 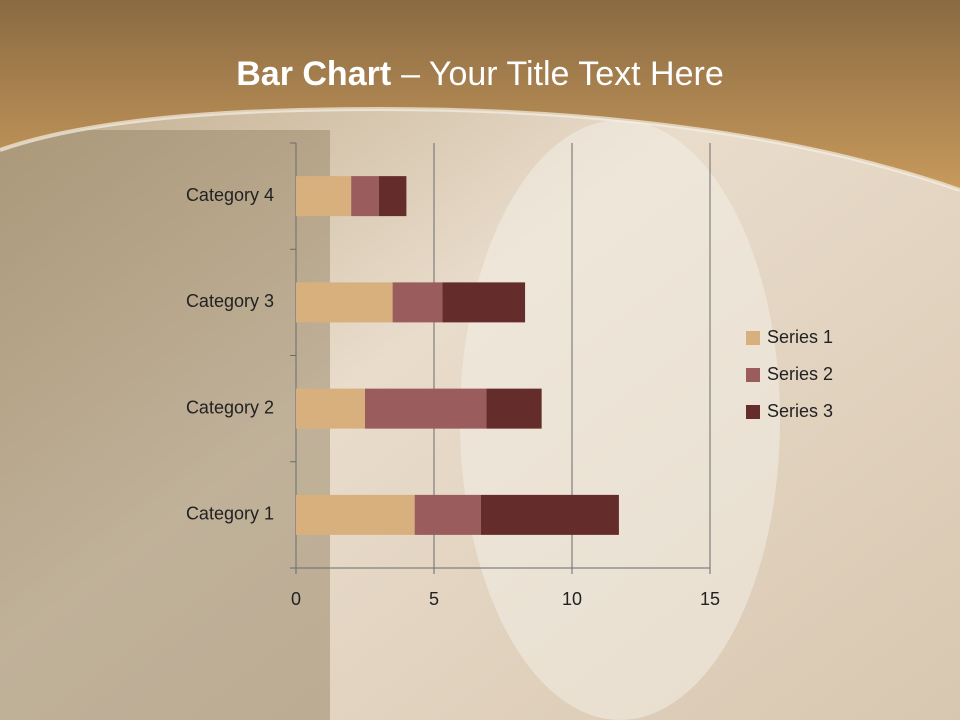 I want to click on title-rest: – Your Title Text Here, so click(x=562, y=74).